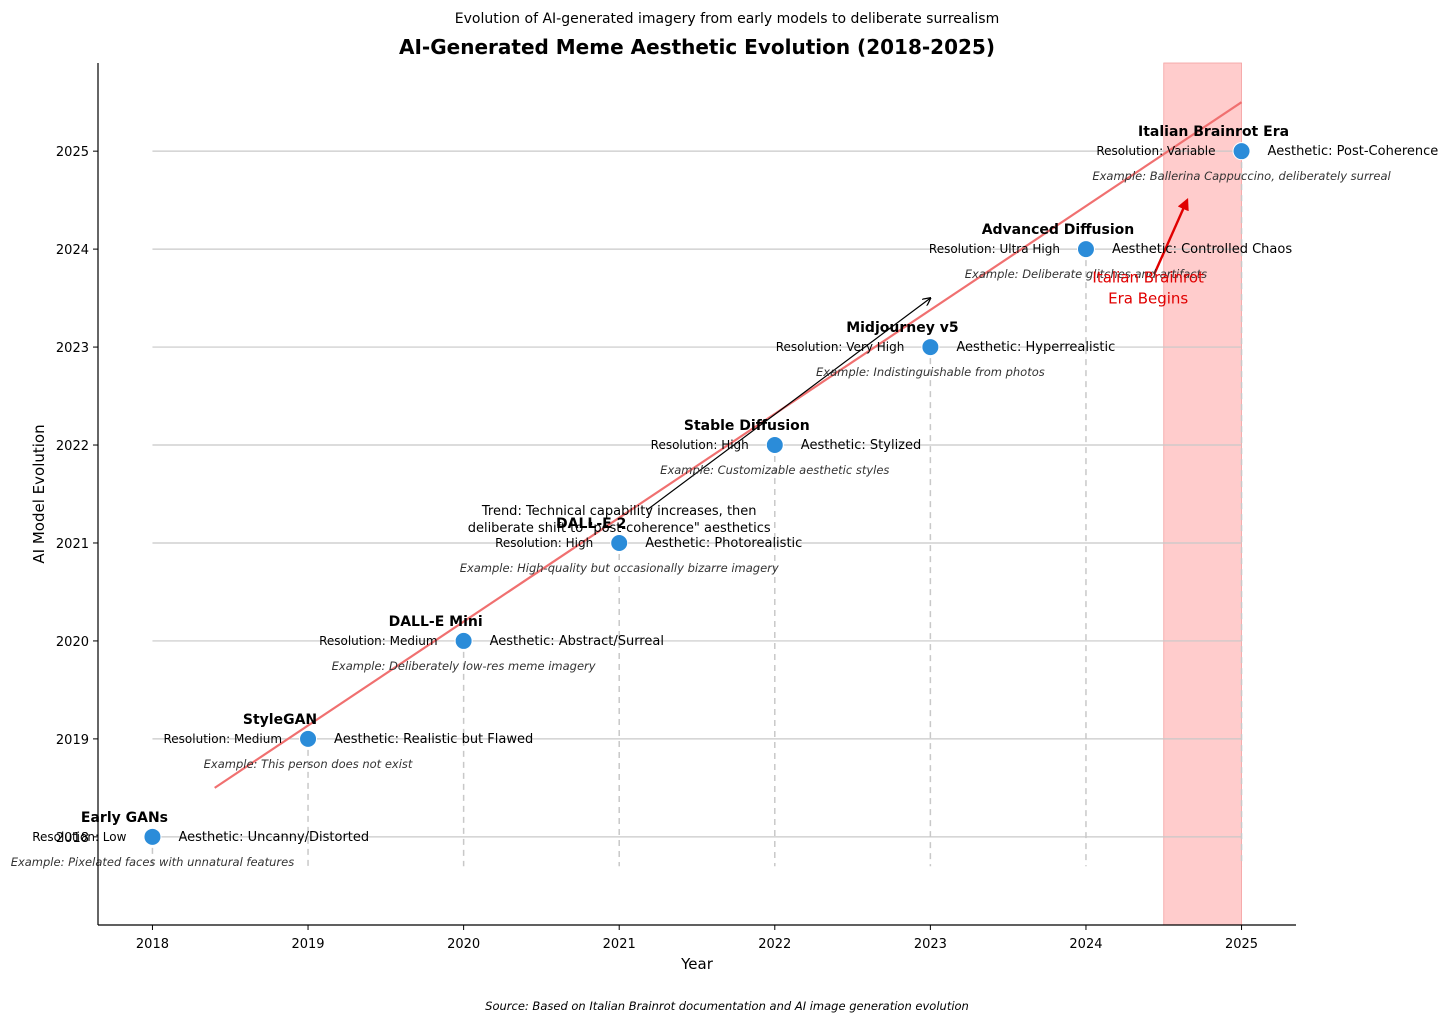  Describe the element at coordinates (72, 544) in the screenshot. I see `y-tick-label-3: 2021` at that location.